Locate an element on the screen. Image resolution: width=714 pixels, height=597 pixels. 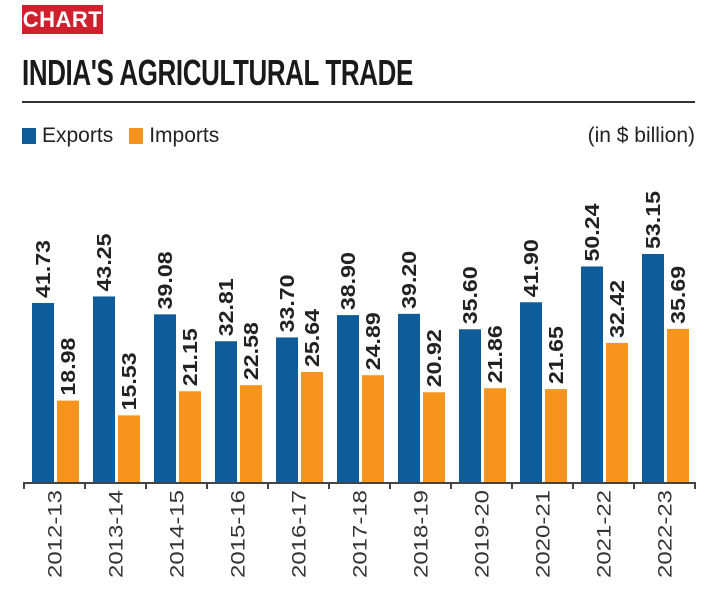
x-tick-label: 2014-15 is located at coordinates (178, 534).